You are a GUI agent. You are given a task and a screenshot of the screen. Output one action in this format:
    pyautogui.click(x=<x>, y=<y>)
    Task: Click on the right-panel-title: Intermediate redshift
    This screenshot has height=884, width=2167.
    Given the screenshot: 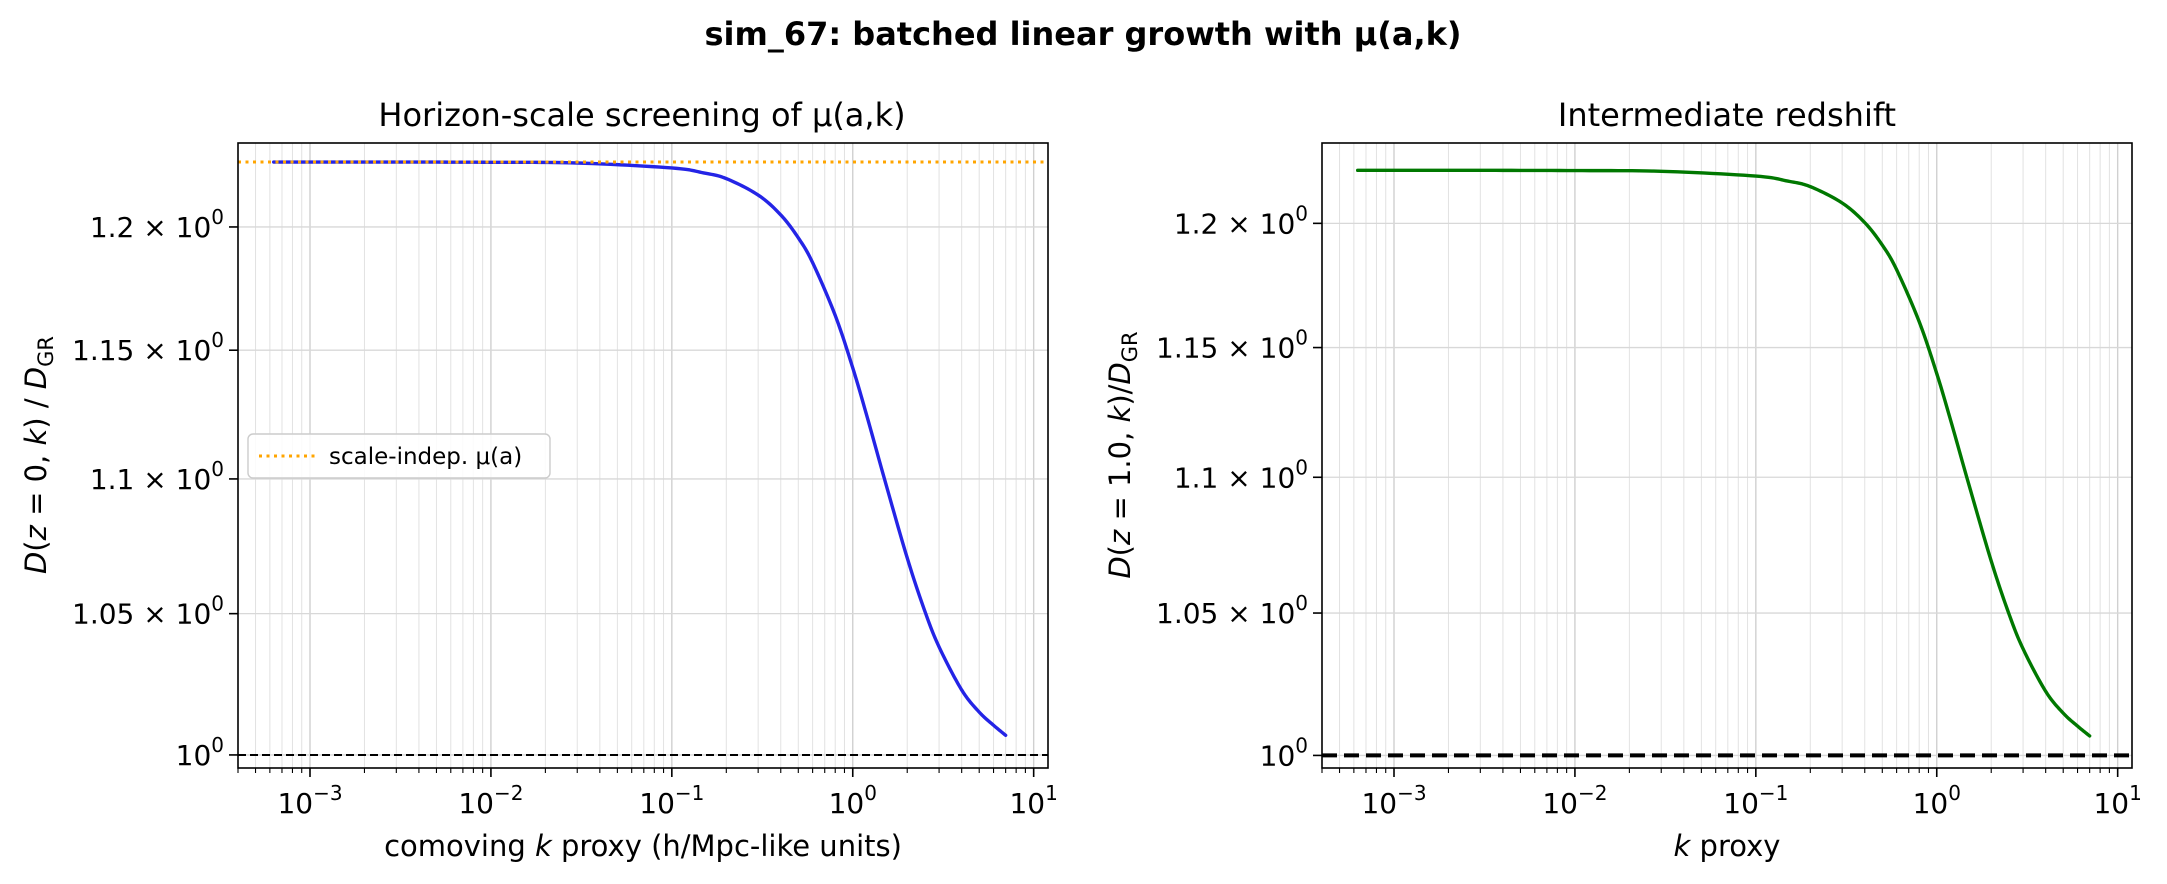 What is the action you would take?
    pyautogui.click(x=1727, y=115)
    